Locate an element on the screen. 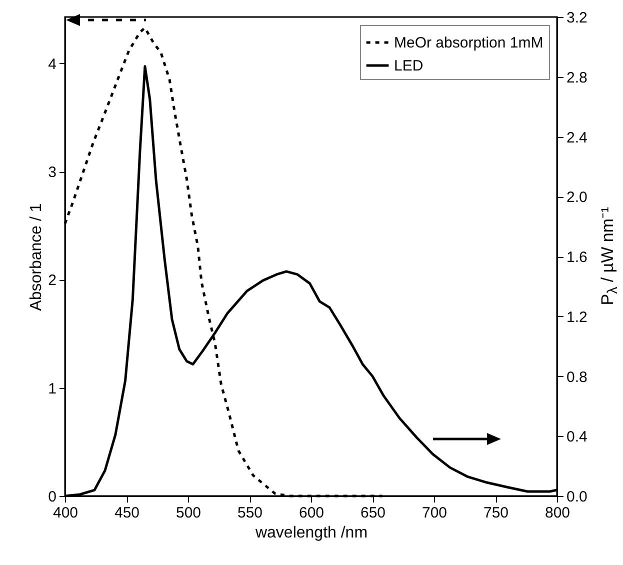 The width and height of the screenshot is (623, 565). x-tick-label: 500 is located at coordinates (189, 513).